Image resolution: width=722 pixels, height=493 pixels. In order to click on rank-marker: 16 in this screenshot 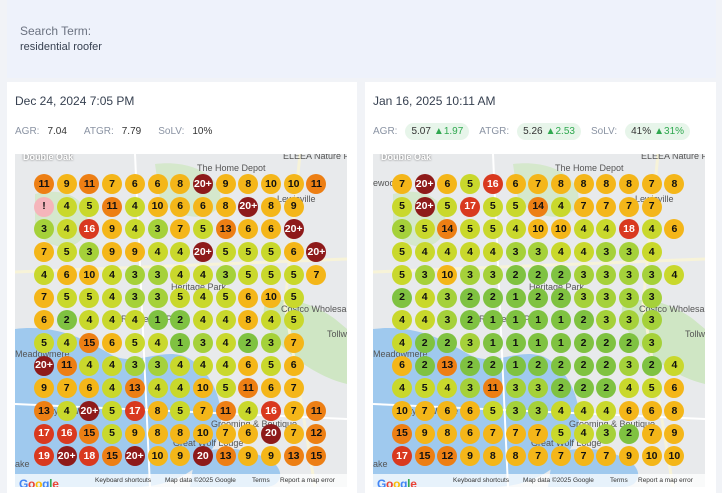, I will do `click(492, 184)`.